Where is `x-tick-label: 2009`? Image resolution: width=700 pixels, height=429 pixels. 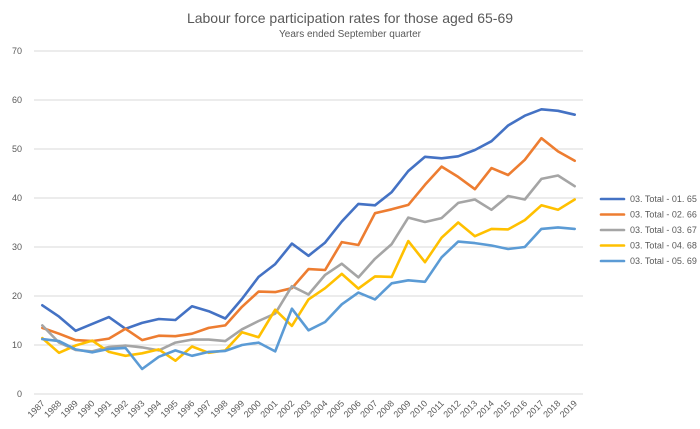 x-tick-label: 2009 is located at coordinates (401, 408).